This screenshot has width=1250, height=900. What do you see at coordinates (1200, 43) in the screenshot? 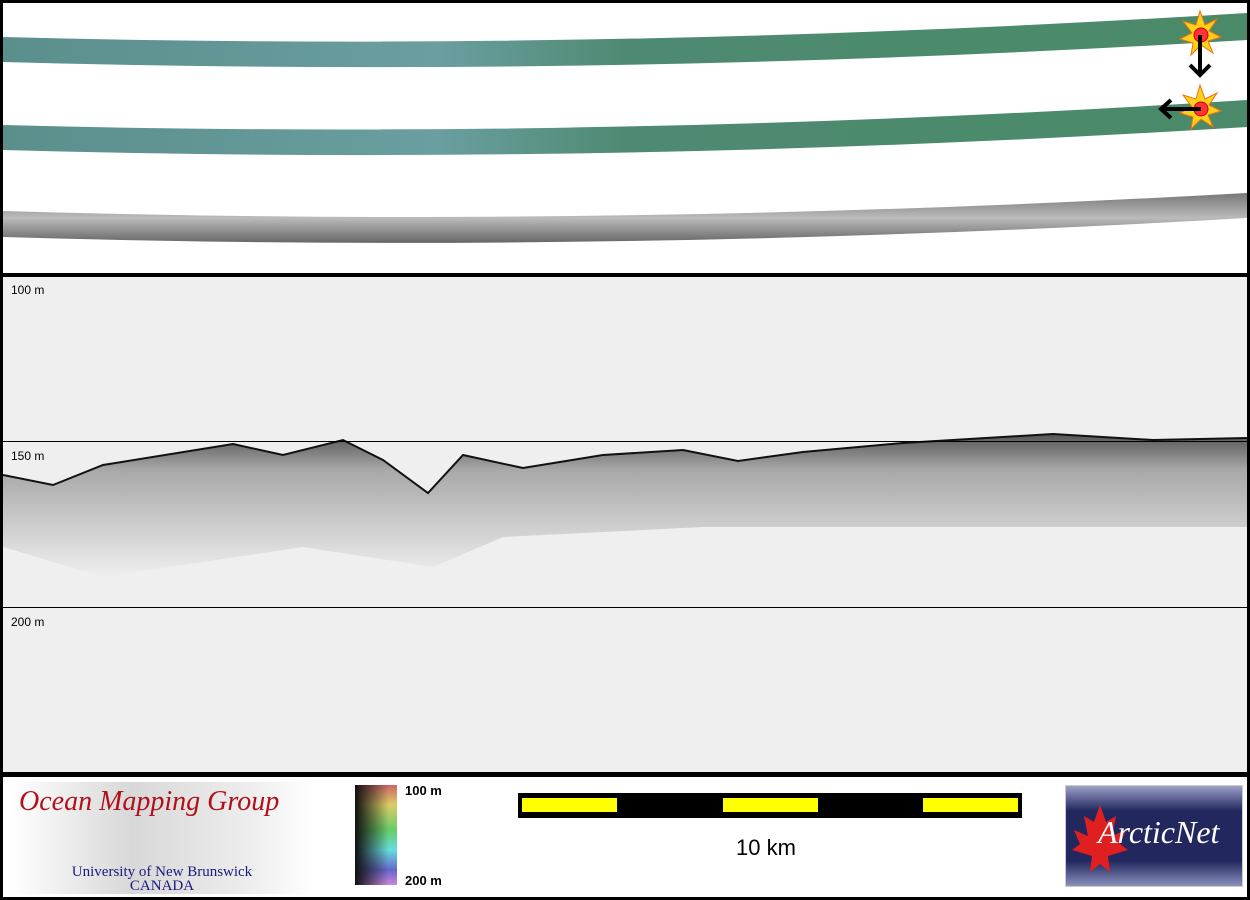
I see `start-marker-icon` at bounding box center [1200, 43].